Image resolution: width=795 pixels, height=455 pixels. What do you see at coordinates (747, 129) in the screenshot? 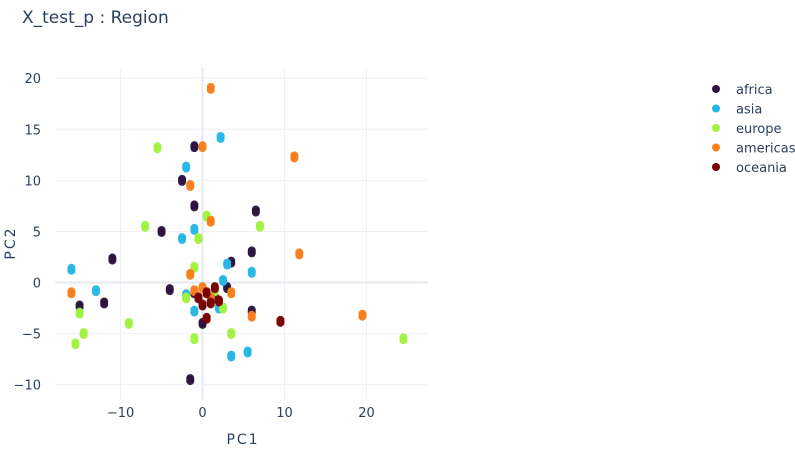
I see `legend-item-europe: europe` at bounding box center [747, 129].